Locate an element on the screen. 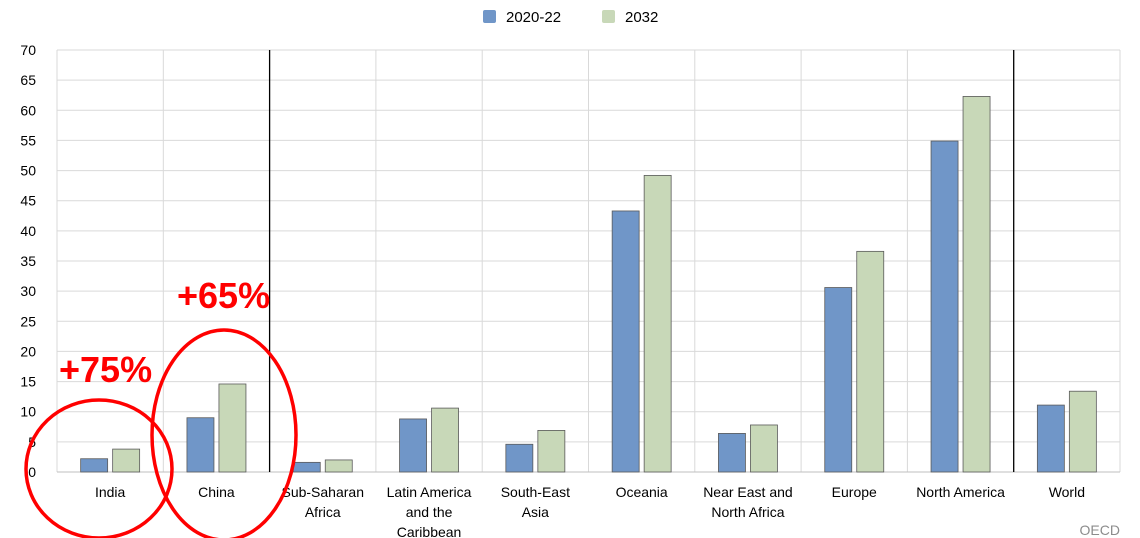 The height and width of the screenshot is (538, 1140). legend-label: 2032 is located at coordinates (641, 17).